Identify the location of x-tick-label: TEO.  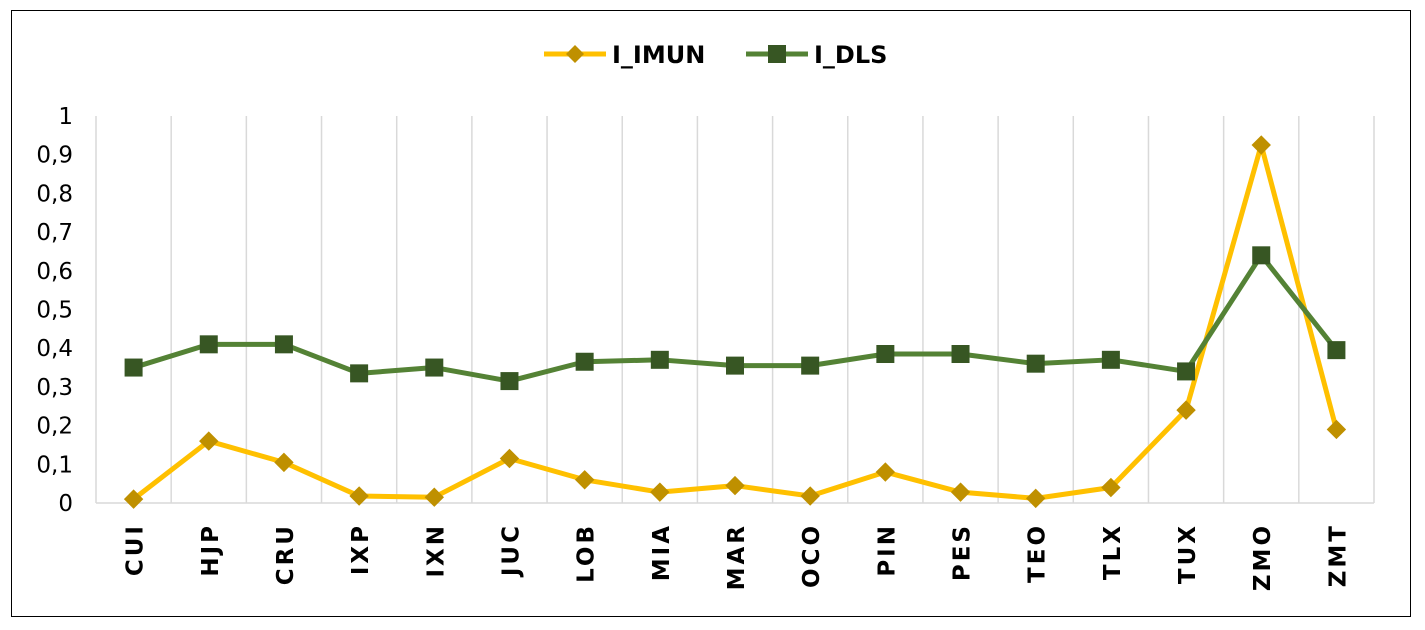
(1038, 553).